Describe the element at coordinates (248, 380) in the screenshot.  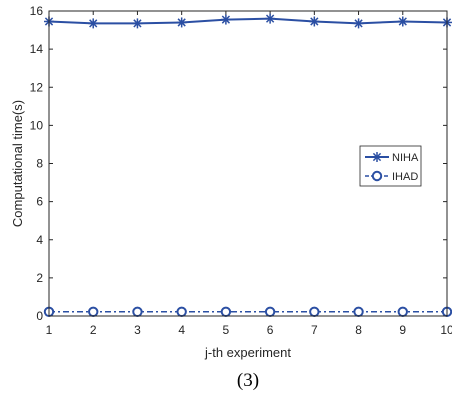
I see `figure-caption: (3)` at that location.